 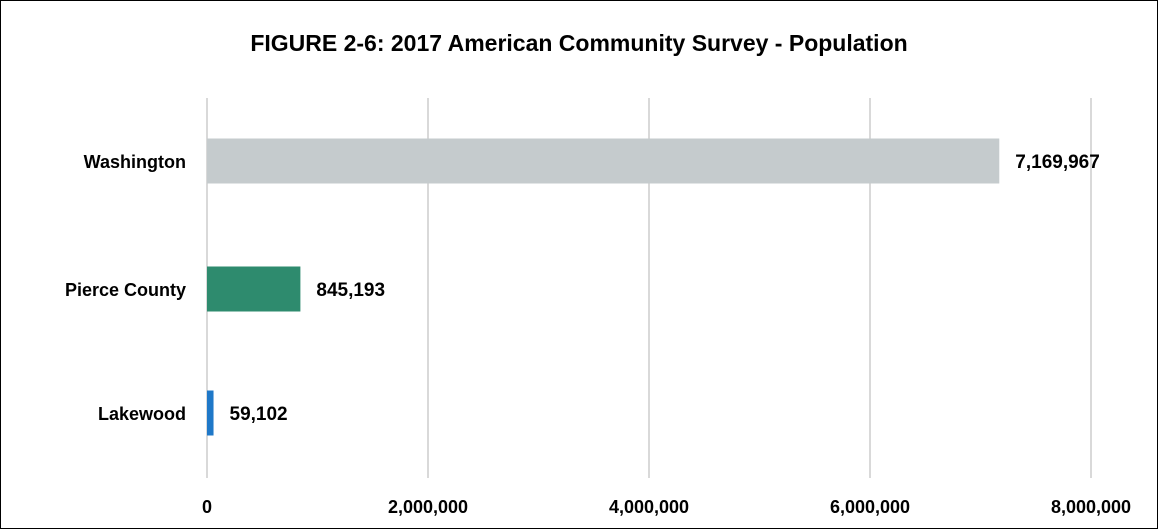 I want to click on x-tick-label: 2,000,000, so click(x=428, y=507).